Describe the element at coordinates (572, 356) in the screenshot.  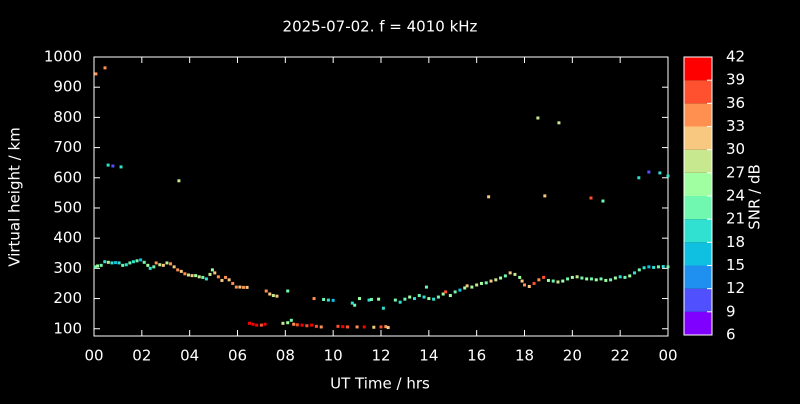
I see `x-tick-label: 20` at that location.